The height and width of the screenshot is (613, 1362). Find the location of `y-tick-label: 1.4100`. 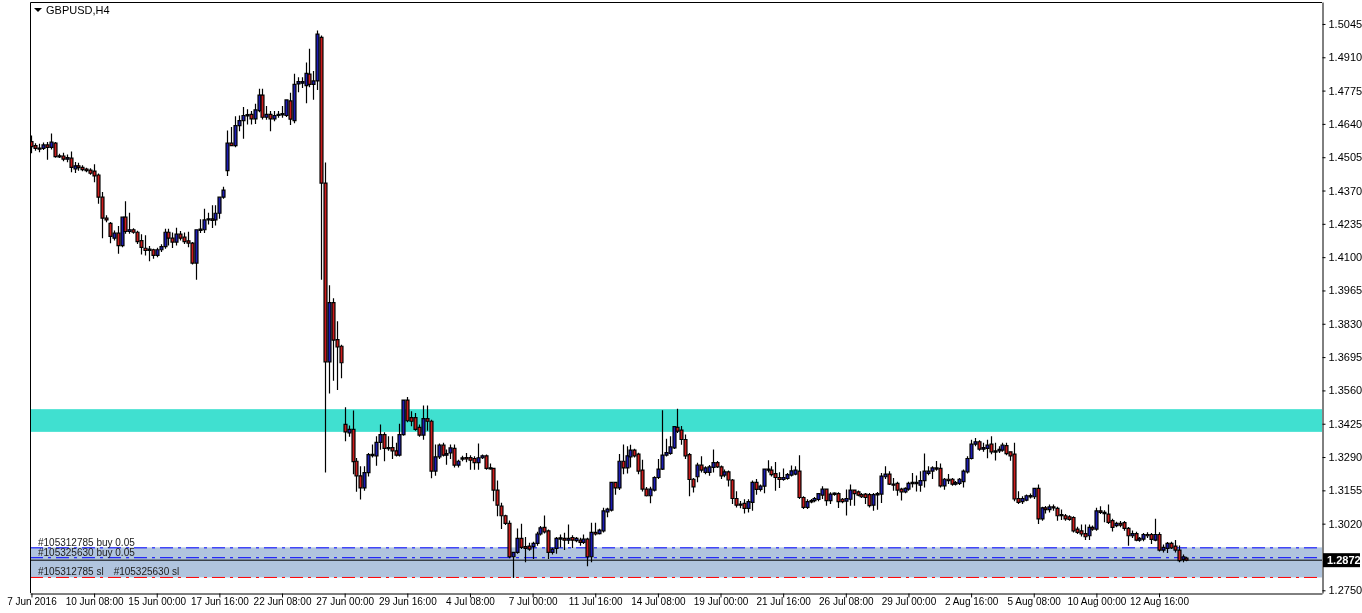

y-tick-label: 1.4100 is located at coordinates (1345, 257).